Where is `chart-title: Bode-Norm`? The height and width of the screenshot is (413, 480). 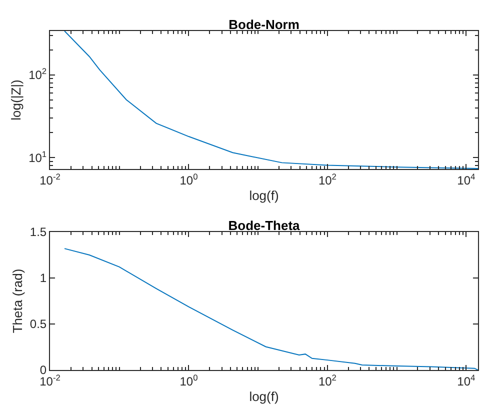
chart-title: Bode-Norm is located at coordinates (264, 24).